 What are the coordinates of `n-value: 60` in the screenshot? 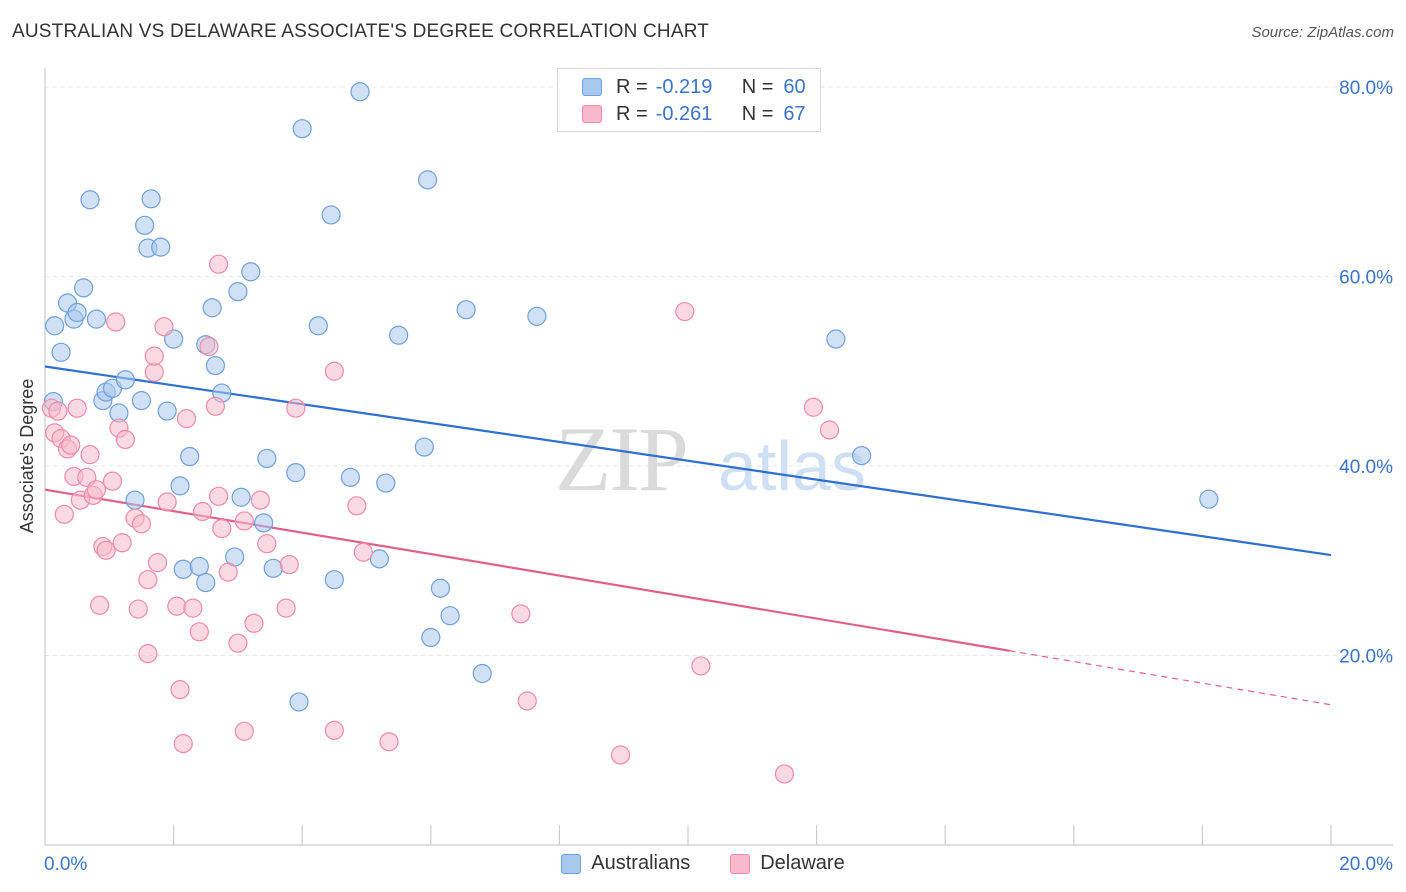 It's located at (794, 86).